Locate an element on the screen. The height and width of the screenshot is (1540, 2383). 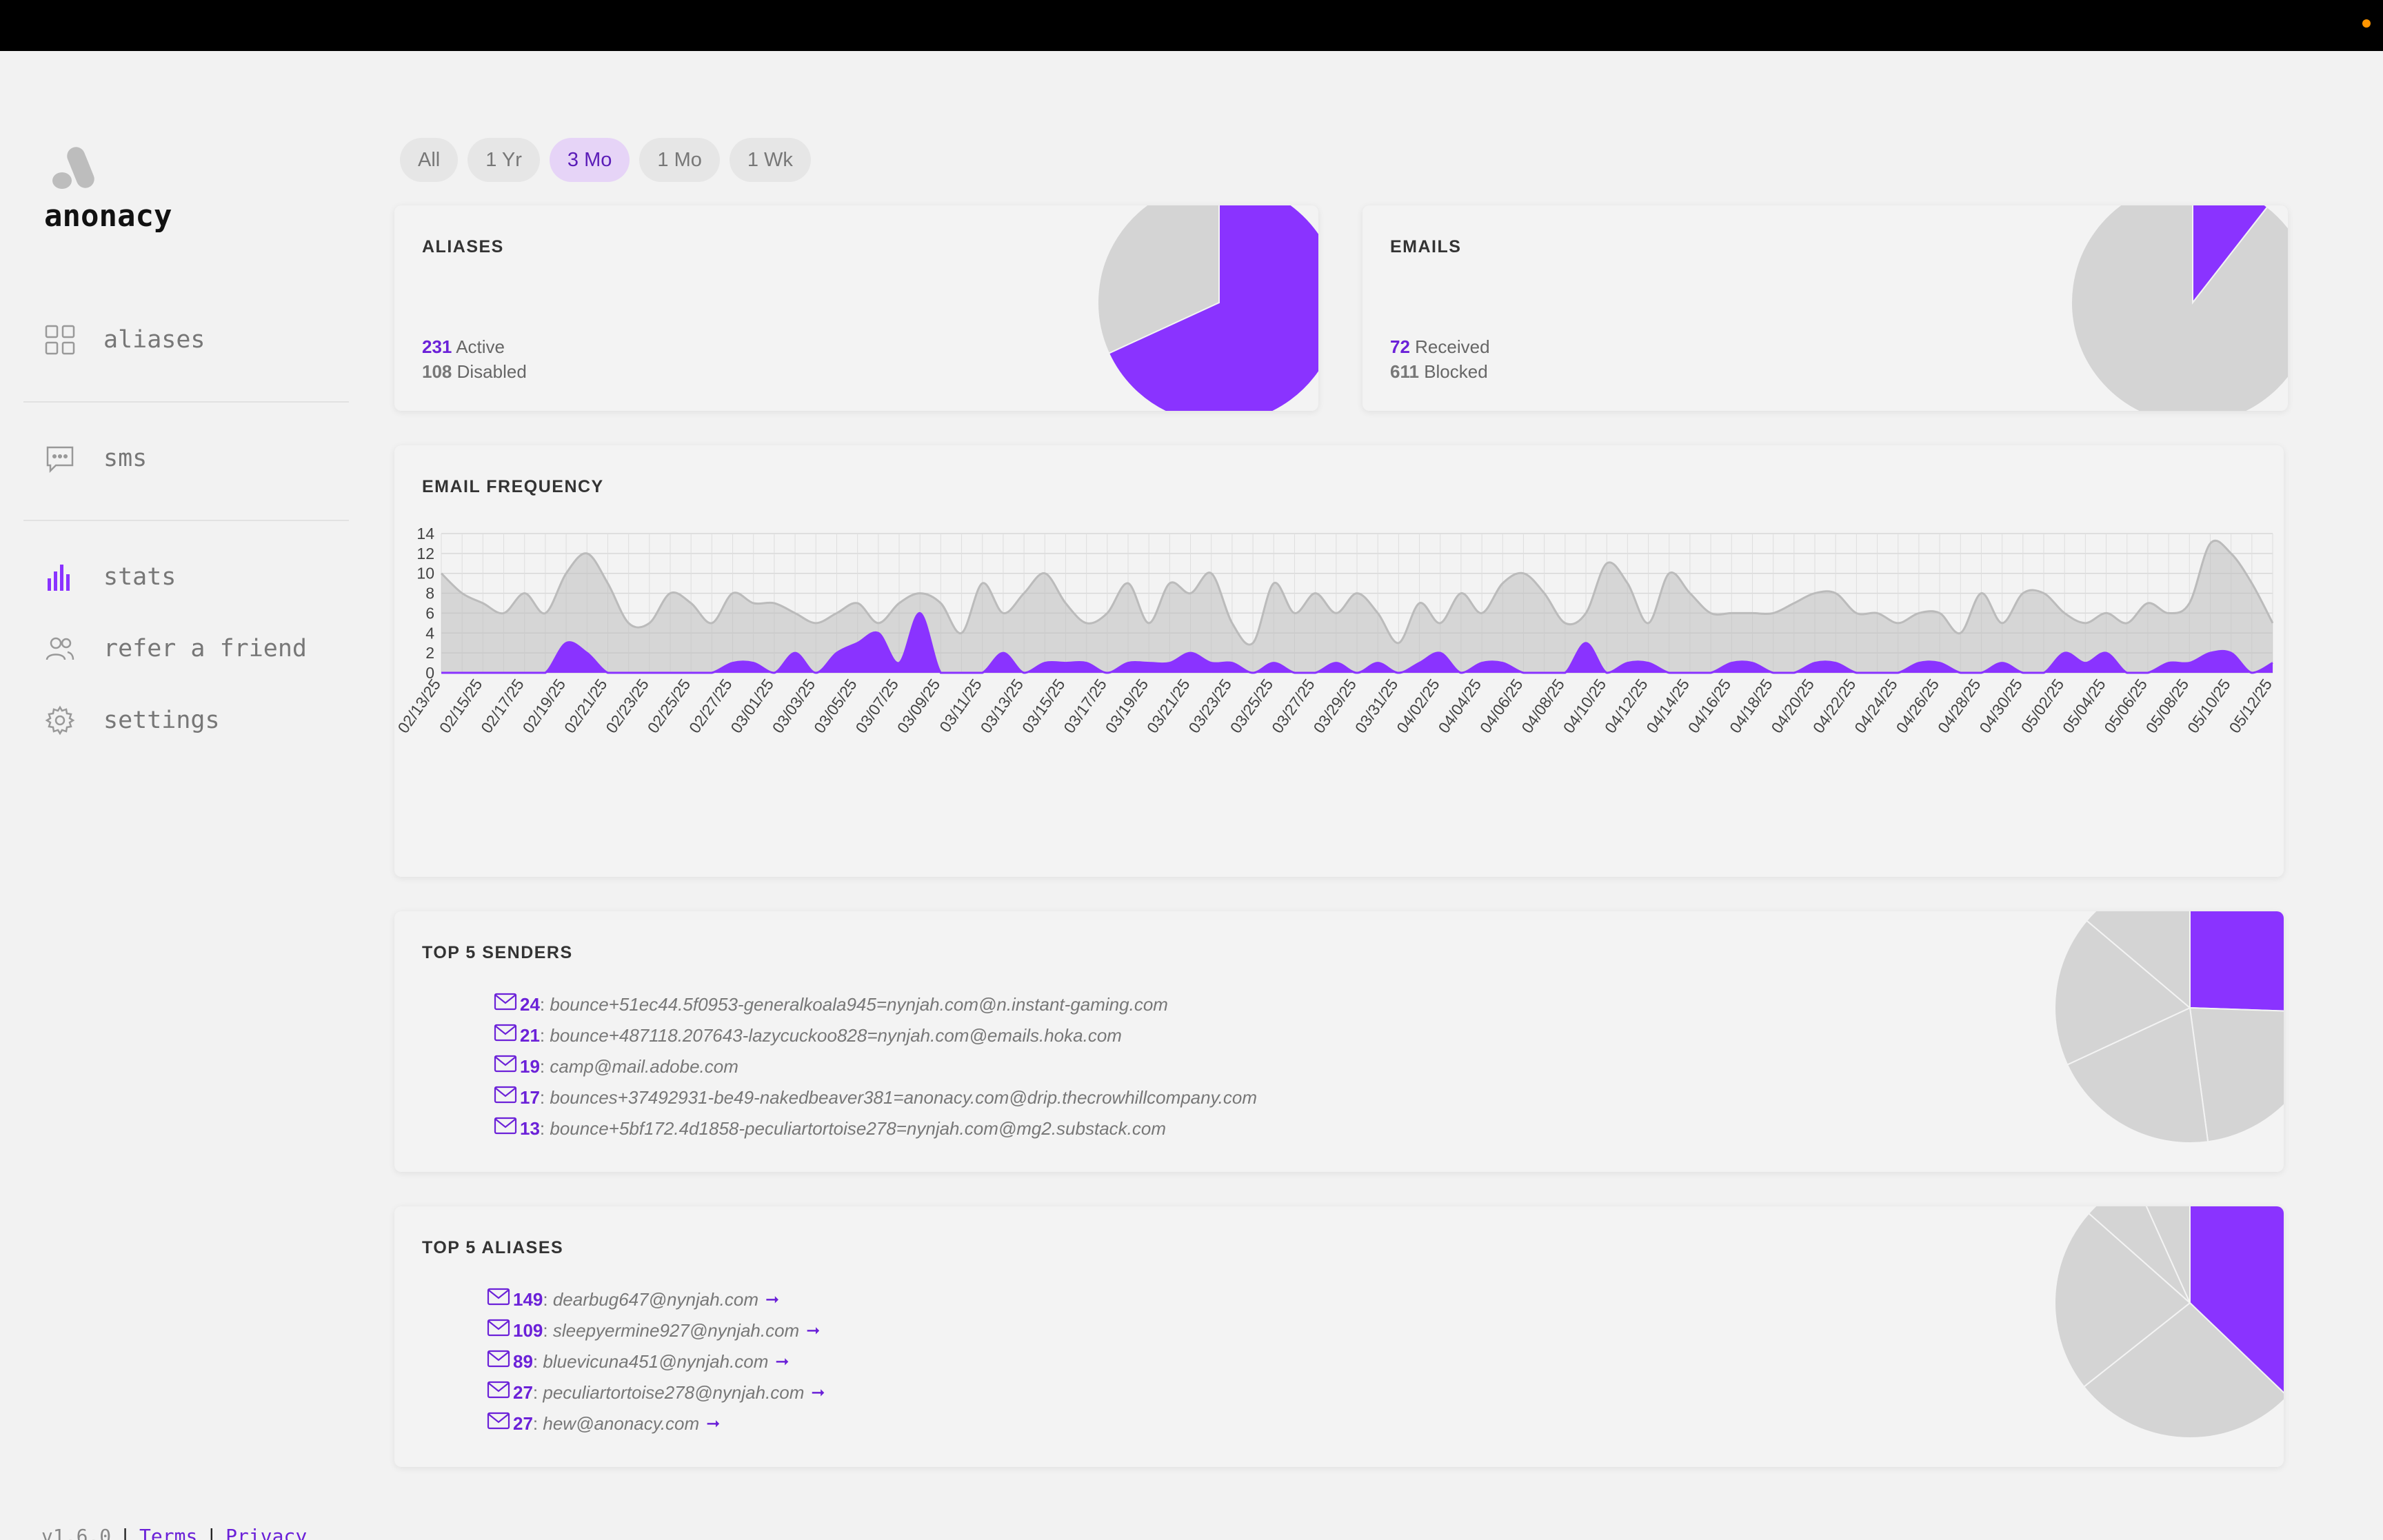
window-top-bar is located at coordinates (1191, 26).